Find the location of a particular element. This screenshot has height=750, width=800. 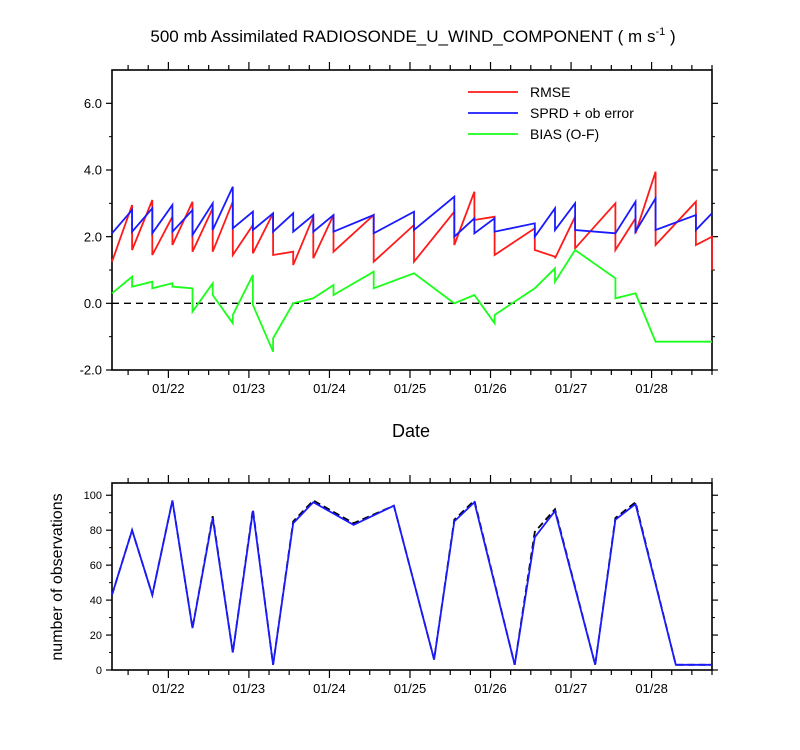

title-close: ) is located at coordinates (670, 36).